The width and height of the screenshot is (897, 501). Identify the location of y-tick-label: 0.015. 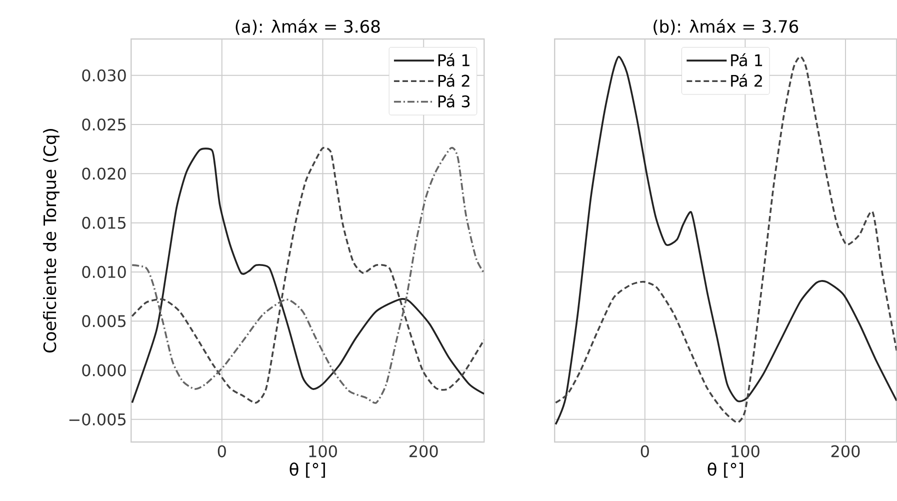
(104, 222).